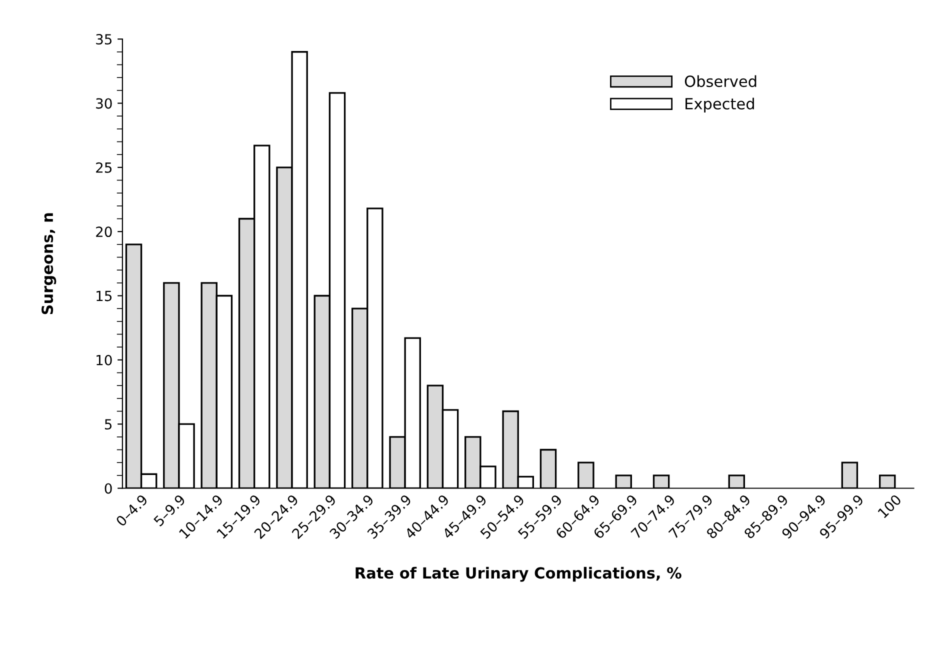 The image size is (942, 651). I want to click on y-tick-label: 10, so click(104, 360).